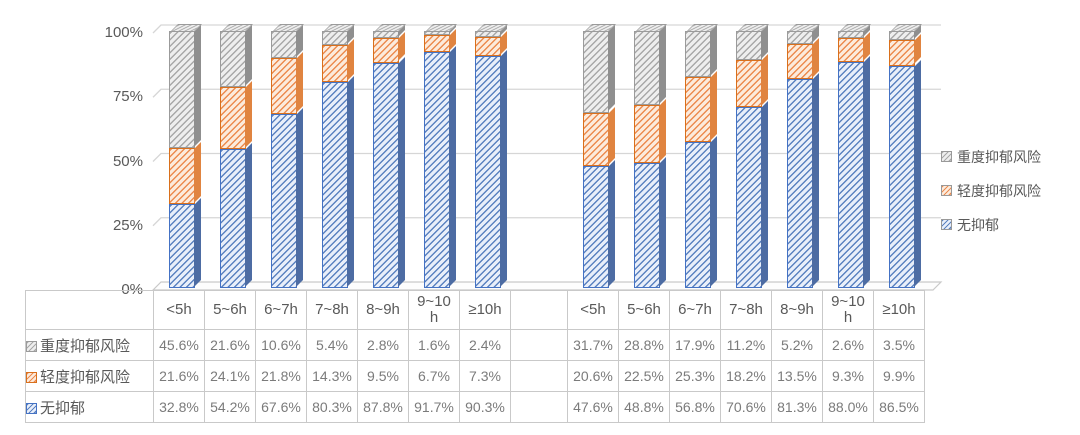 This screenshot has width=1080, height=435. What do you see at coordinates (179, 376) in the screenshot?
I see `table-value-cell: 21.6%` at bounding box center [179, 376].